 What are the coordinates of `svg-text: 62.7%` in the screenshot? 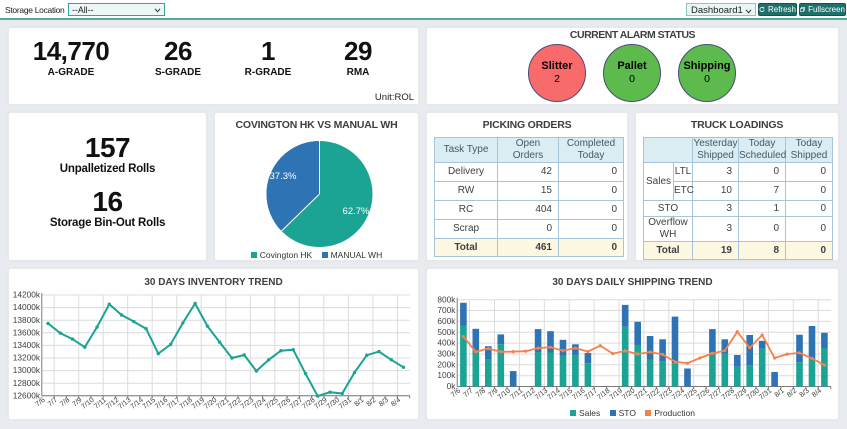 It's located at (356, 211).